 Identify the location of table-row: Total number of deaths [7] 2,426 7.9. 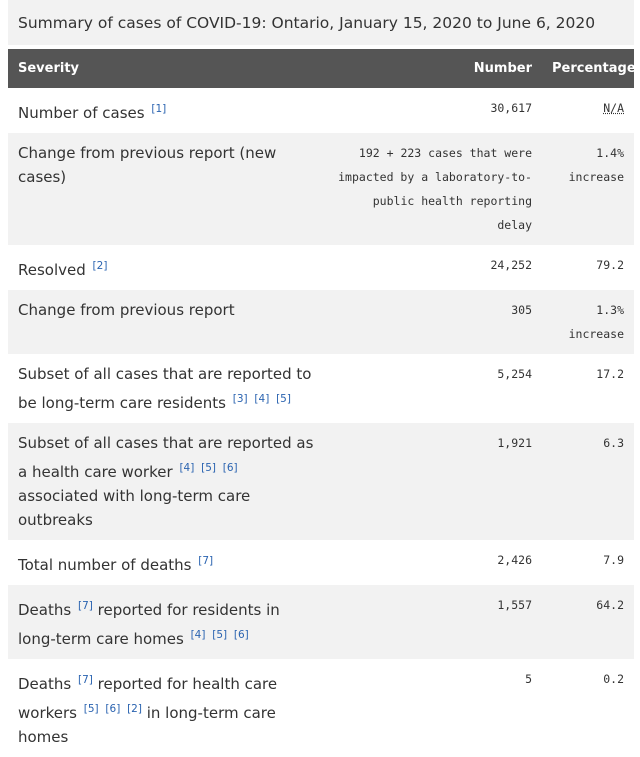
(321, 562).